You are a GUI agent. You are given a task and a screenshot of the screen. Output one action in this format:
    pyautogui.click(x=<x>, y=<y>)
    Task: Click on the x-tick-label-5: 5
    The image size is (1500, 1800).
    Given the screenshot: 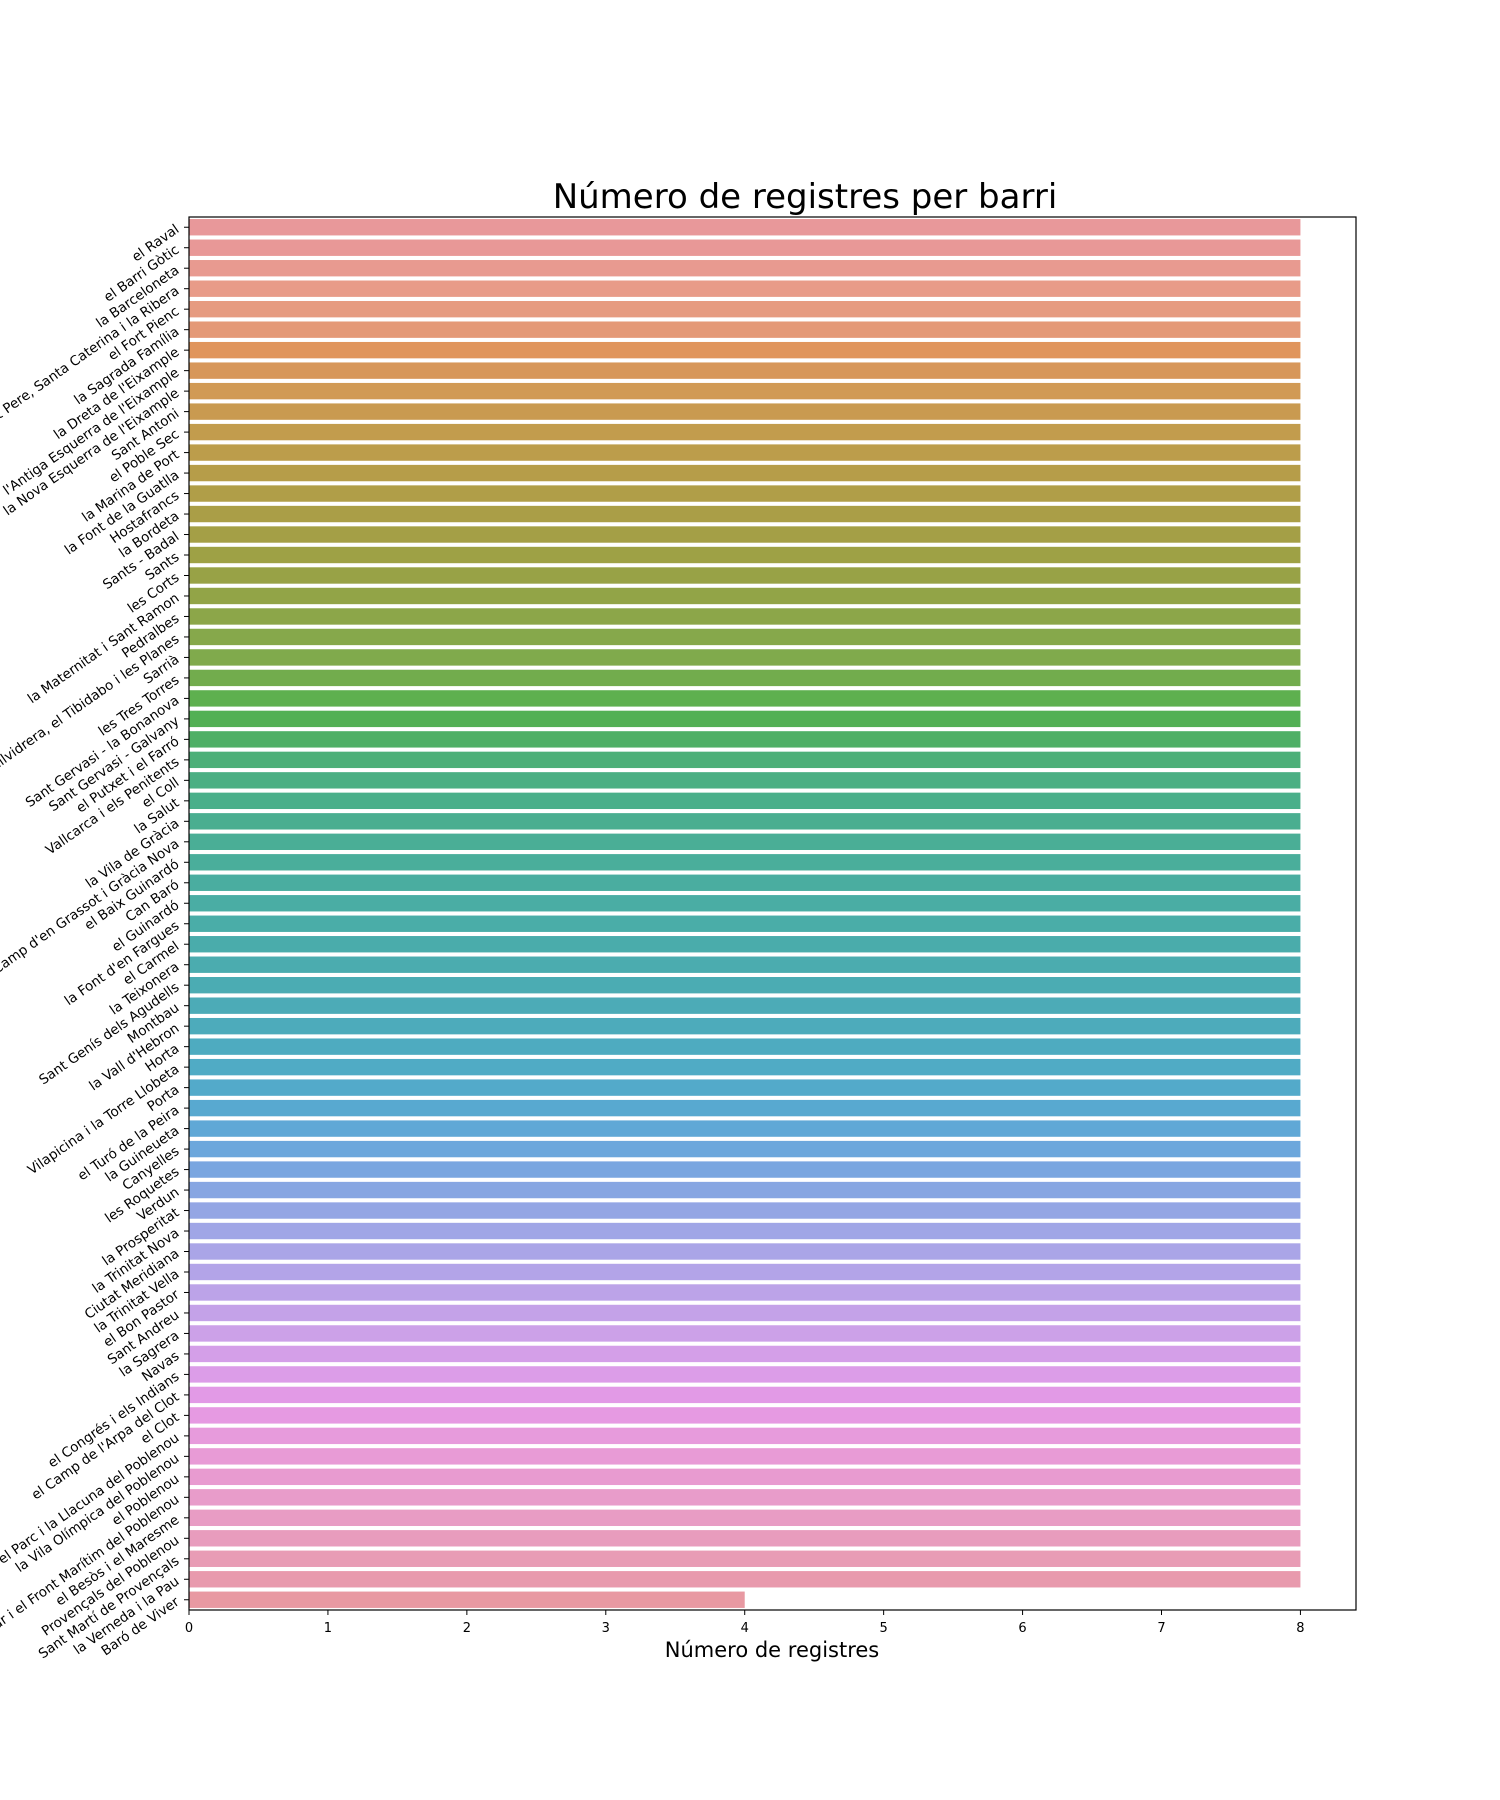 What is the action you would take?
    pyautogui.click(x=884, y=1628)
    